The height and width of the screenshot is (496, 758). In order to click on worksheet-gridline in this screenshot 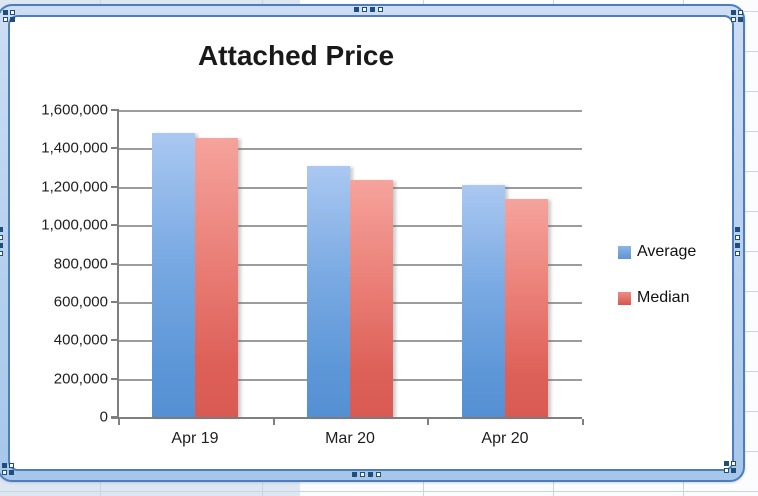, I will do `click(379, 491)`.